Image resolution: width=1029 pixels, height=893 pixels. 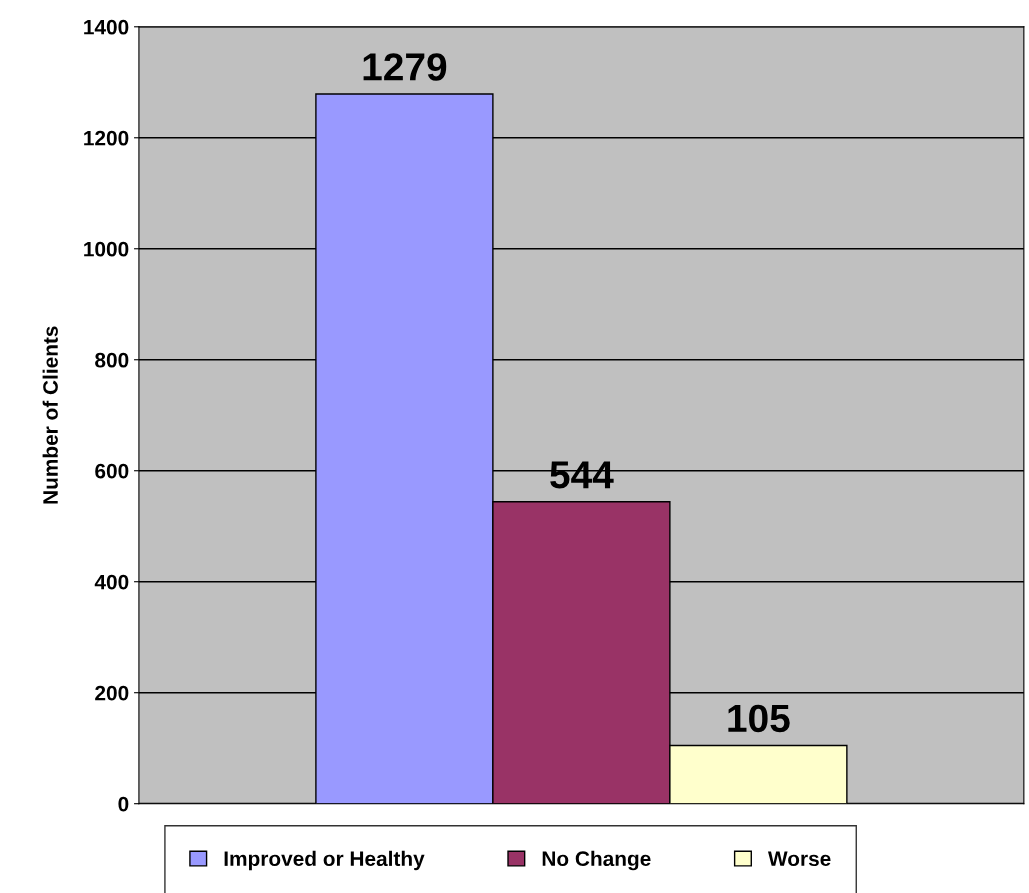 What do you see at coordinates (759, 718) in the screenshot?
I see `data-label: 105` at bounding box center [759, 718].